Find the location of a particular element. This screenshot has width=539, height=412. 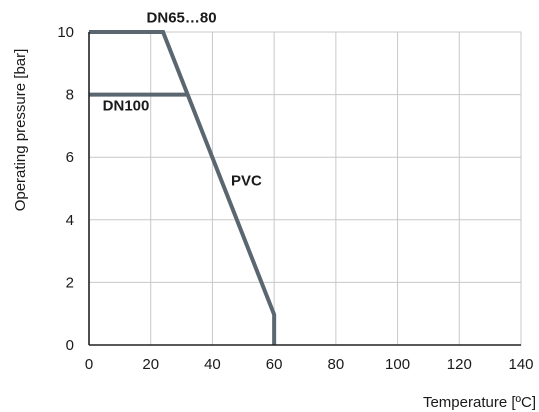

y-axis-title: Operating pressure [bar] is located at coordinates (20, 130).